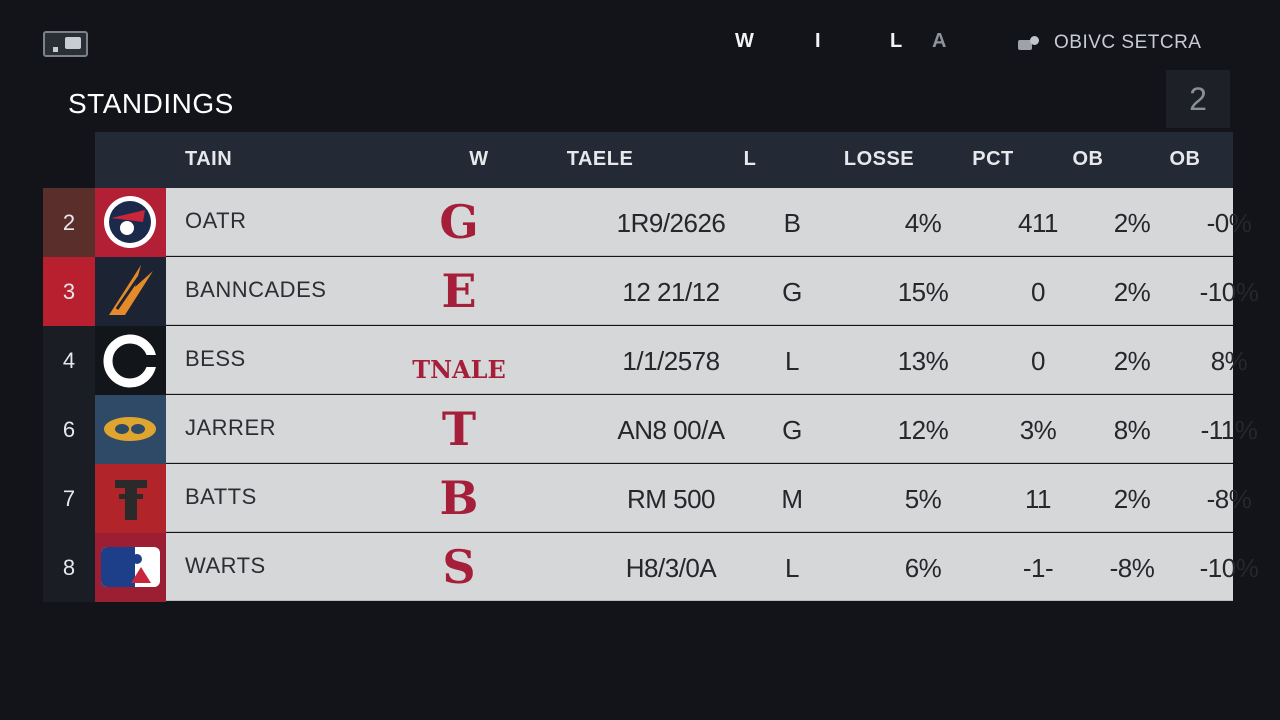 Image resolution: width=1280 pixels, height=720 pixels. What do you see at coordinates (923, 430) in the screenshot?
I see `losse-cell: 12%` at bounding box center [923, 430].